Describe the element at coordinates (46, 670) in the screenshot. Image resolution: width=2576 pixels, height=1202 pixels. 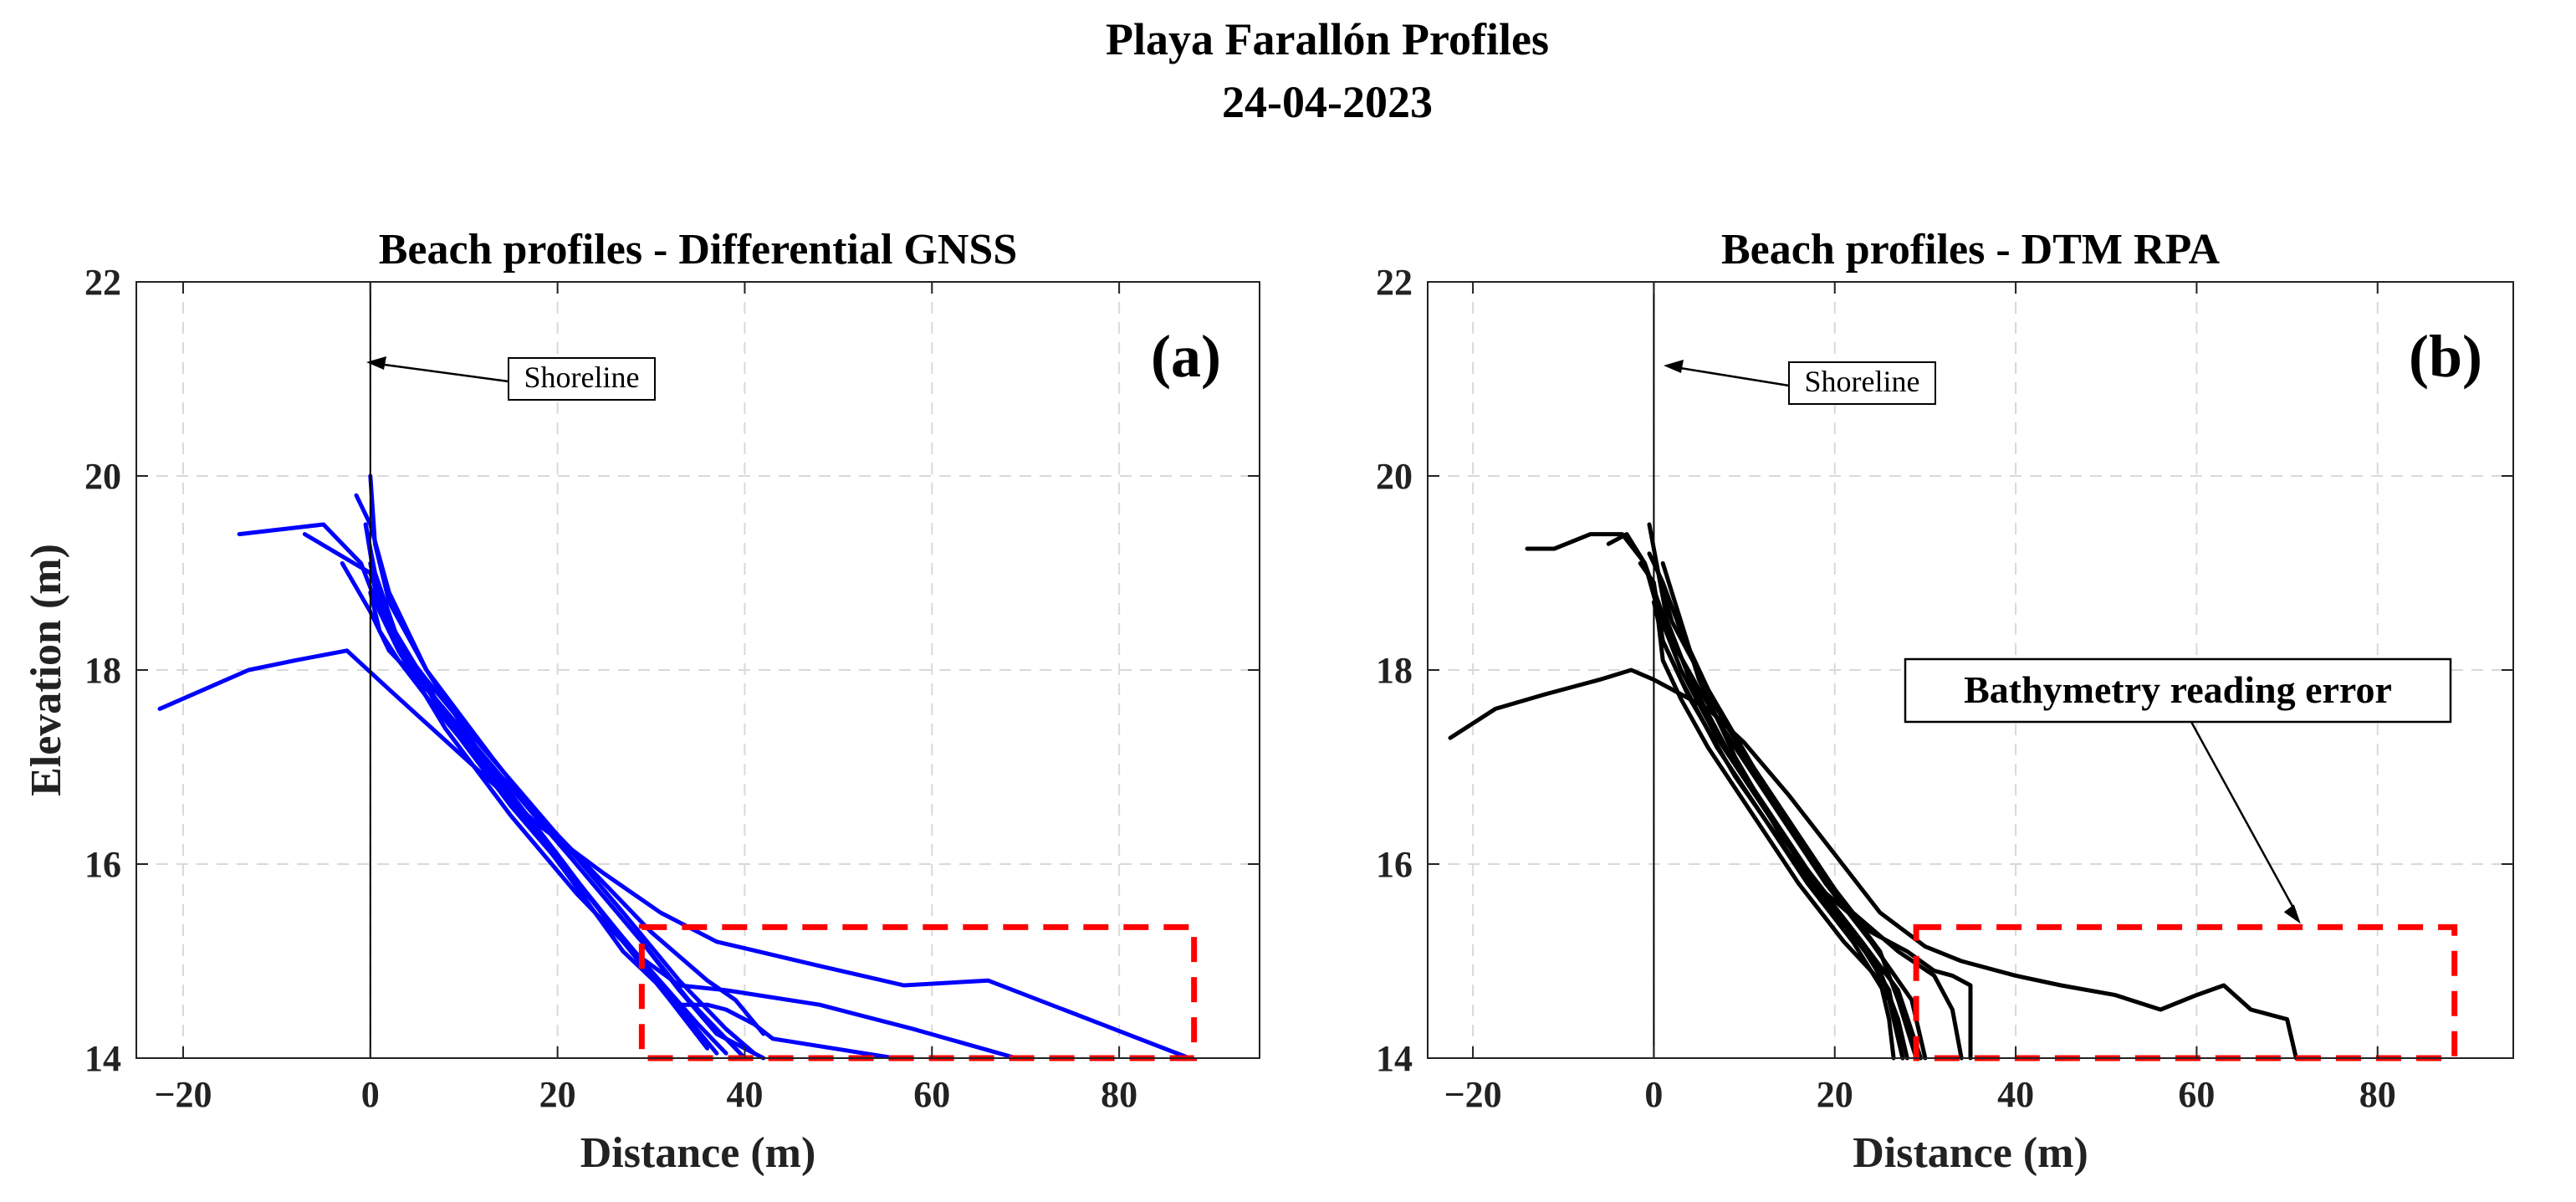
I see `y-axis-label: Elevation (m)` at that location.